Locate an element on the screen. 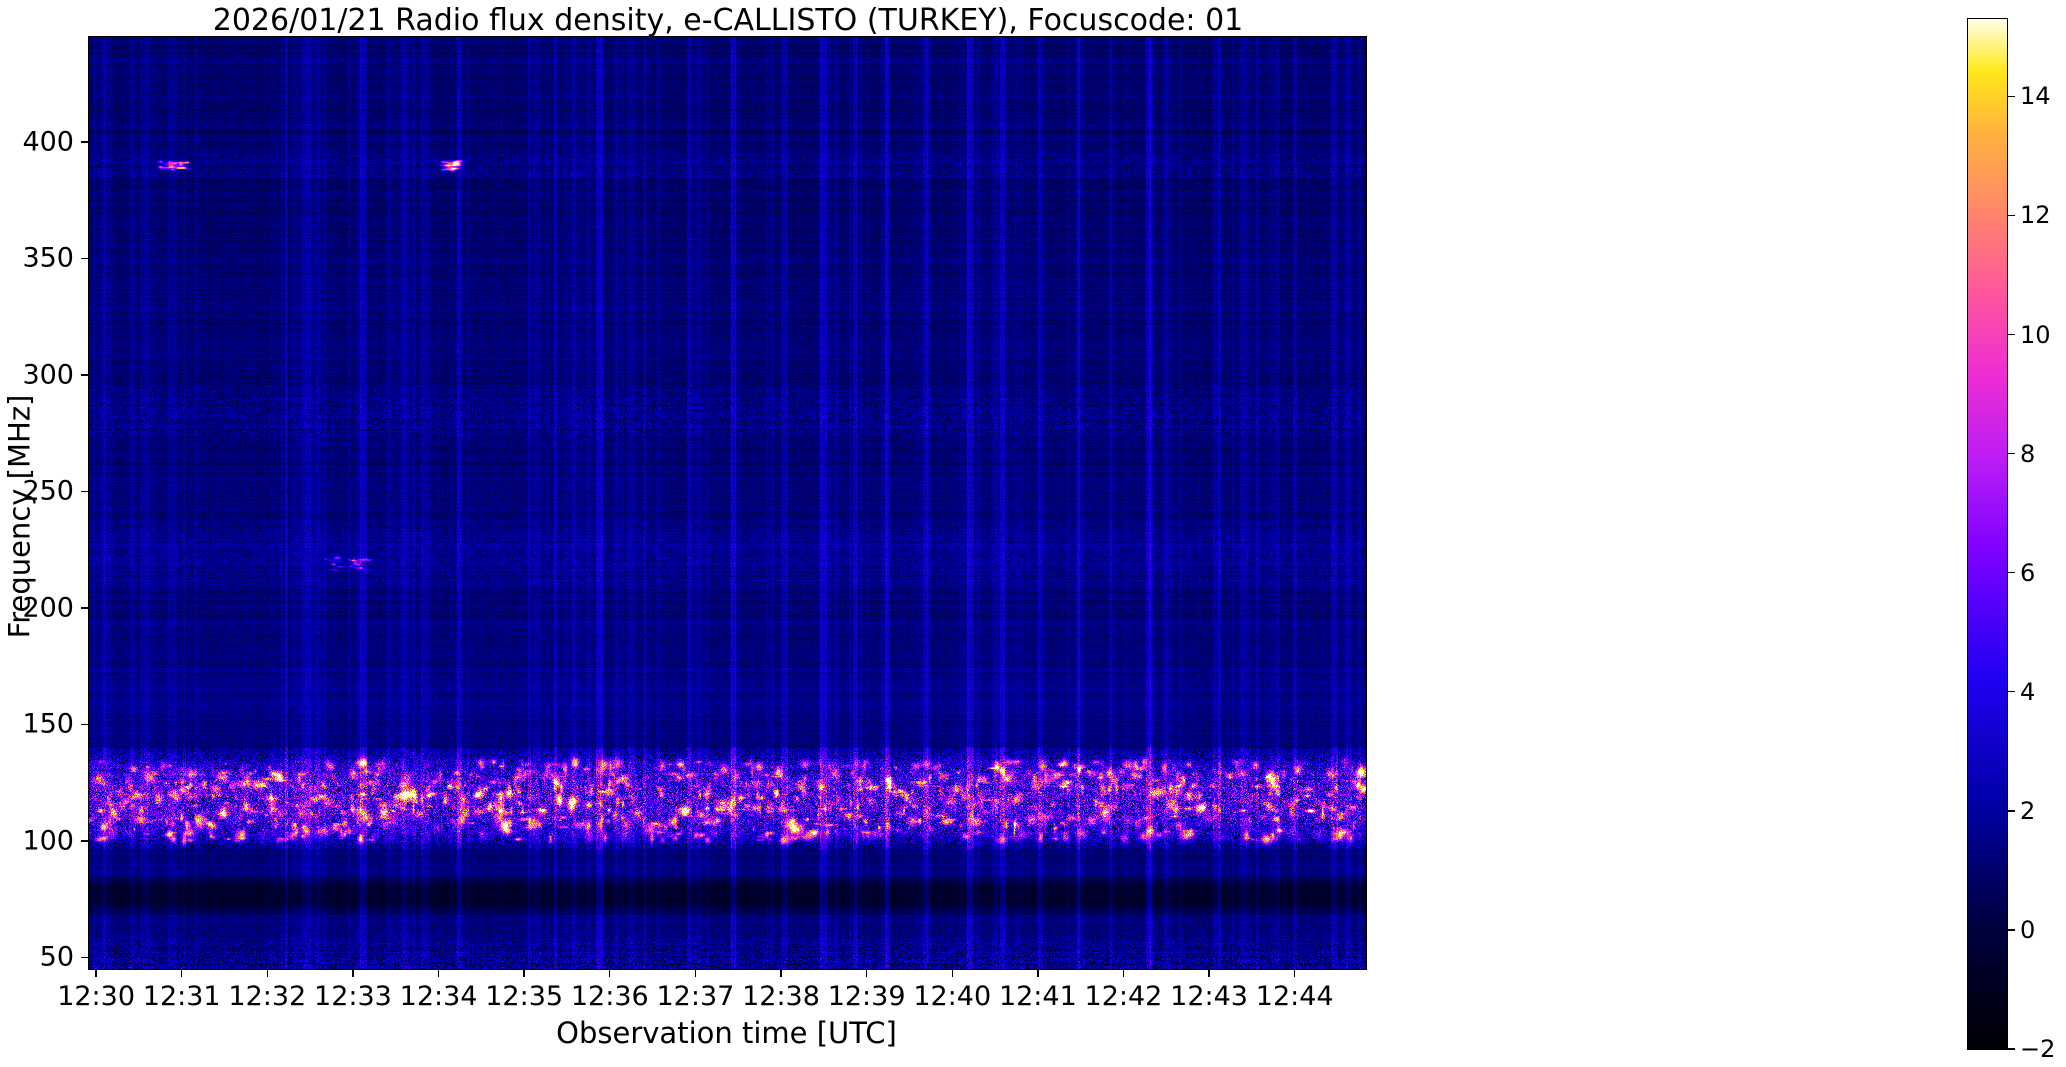 The height and width of the screenshot is (1067, 2066). x-tick-label: 12:41 is located at coordinates (1037, 996).